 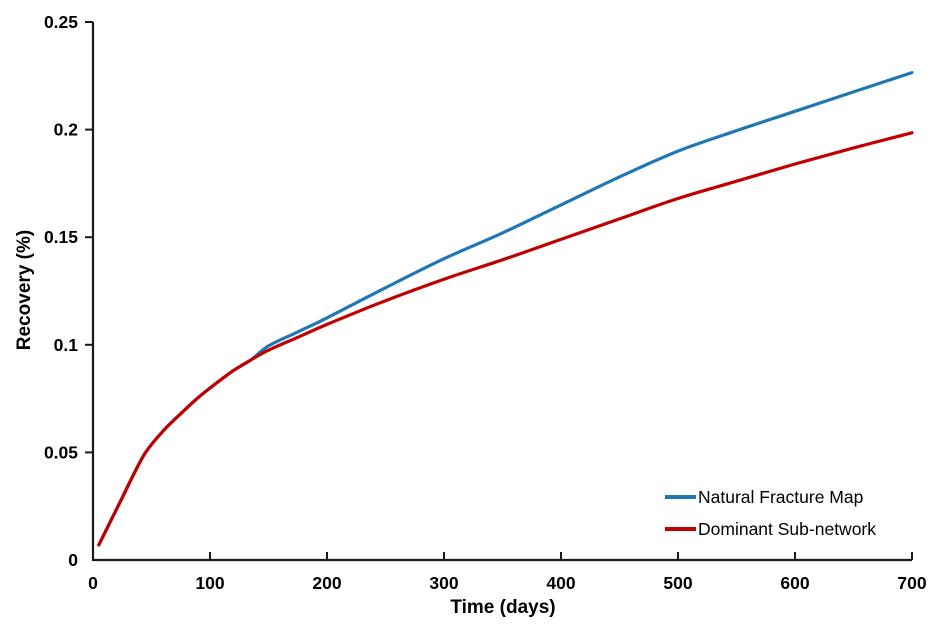 What do you see at coordinates (794, 583) in the screenshot?
I see `x-tick-label: 600` at bounding box center [794, 583].